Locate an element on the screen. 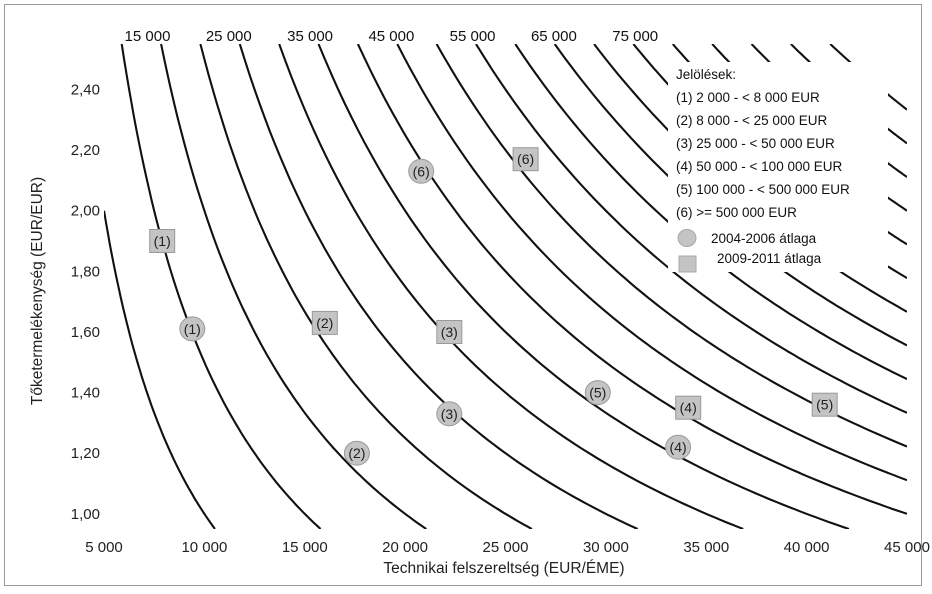  x-tick-label: 25 000 is located at coordinates (506, 547).